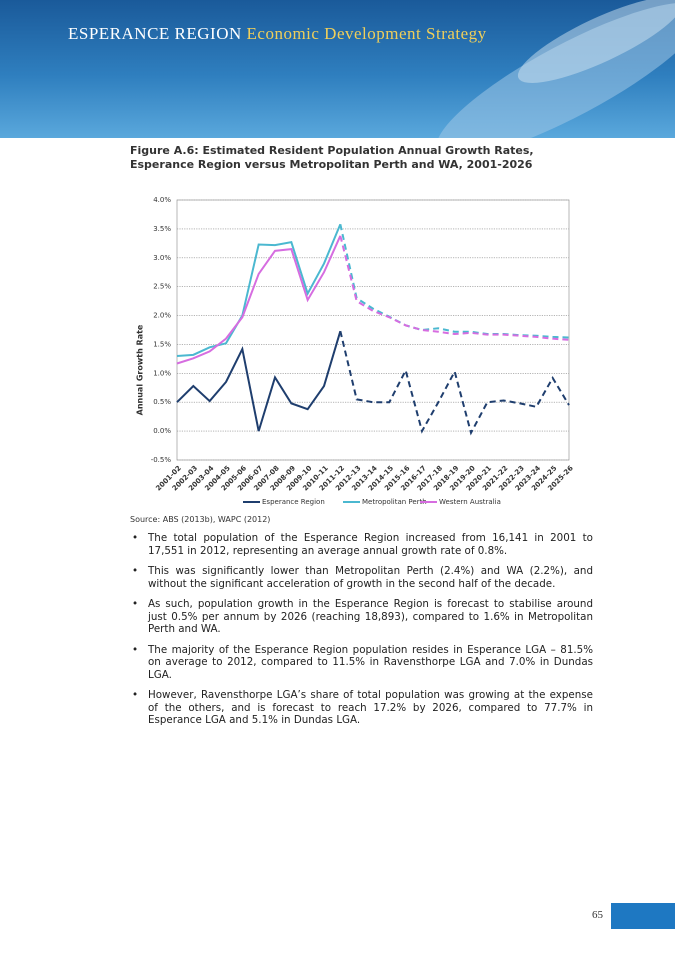 The image size is (675, 954). Describe the element at coordinates (200, 519) in the screenshot. I see `source: Source: ABS (2013b), WAPC (2012)` at that location.